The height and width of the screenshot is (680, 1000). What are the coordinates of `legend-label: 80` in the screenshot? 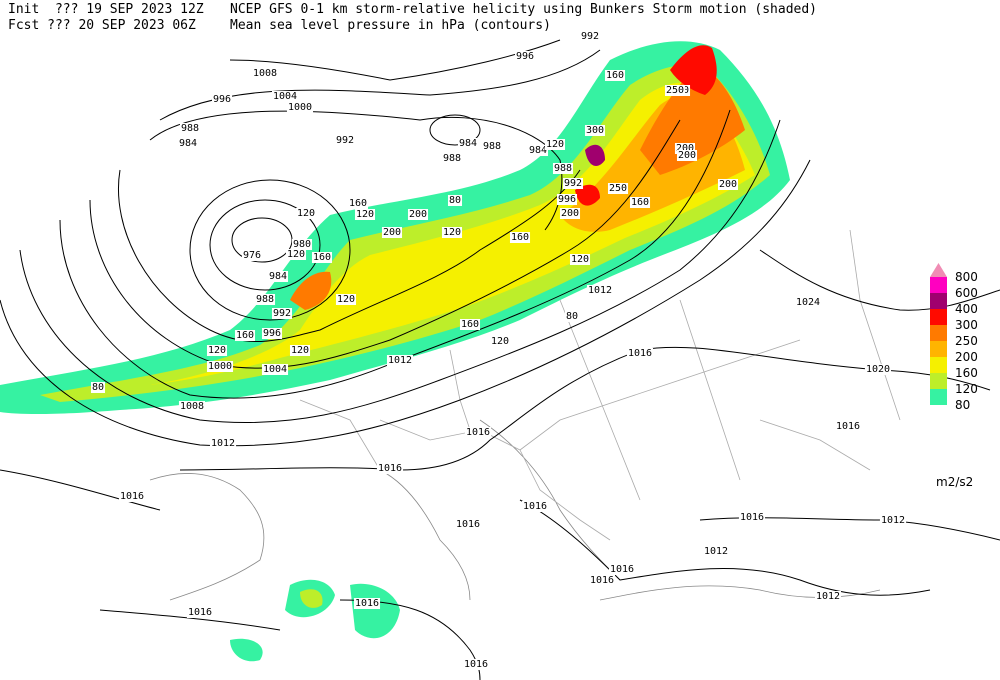 It's located at (962, 405).